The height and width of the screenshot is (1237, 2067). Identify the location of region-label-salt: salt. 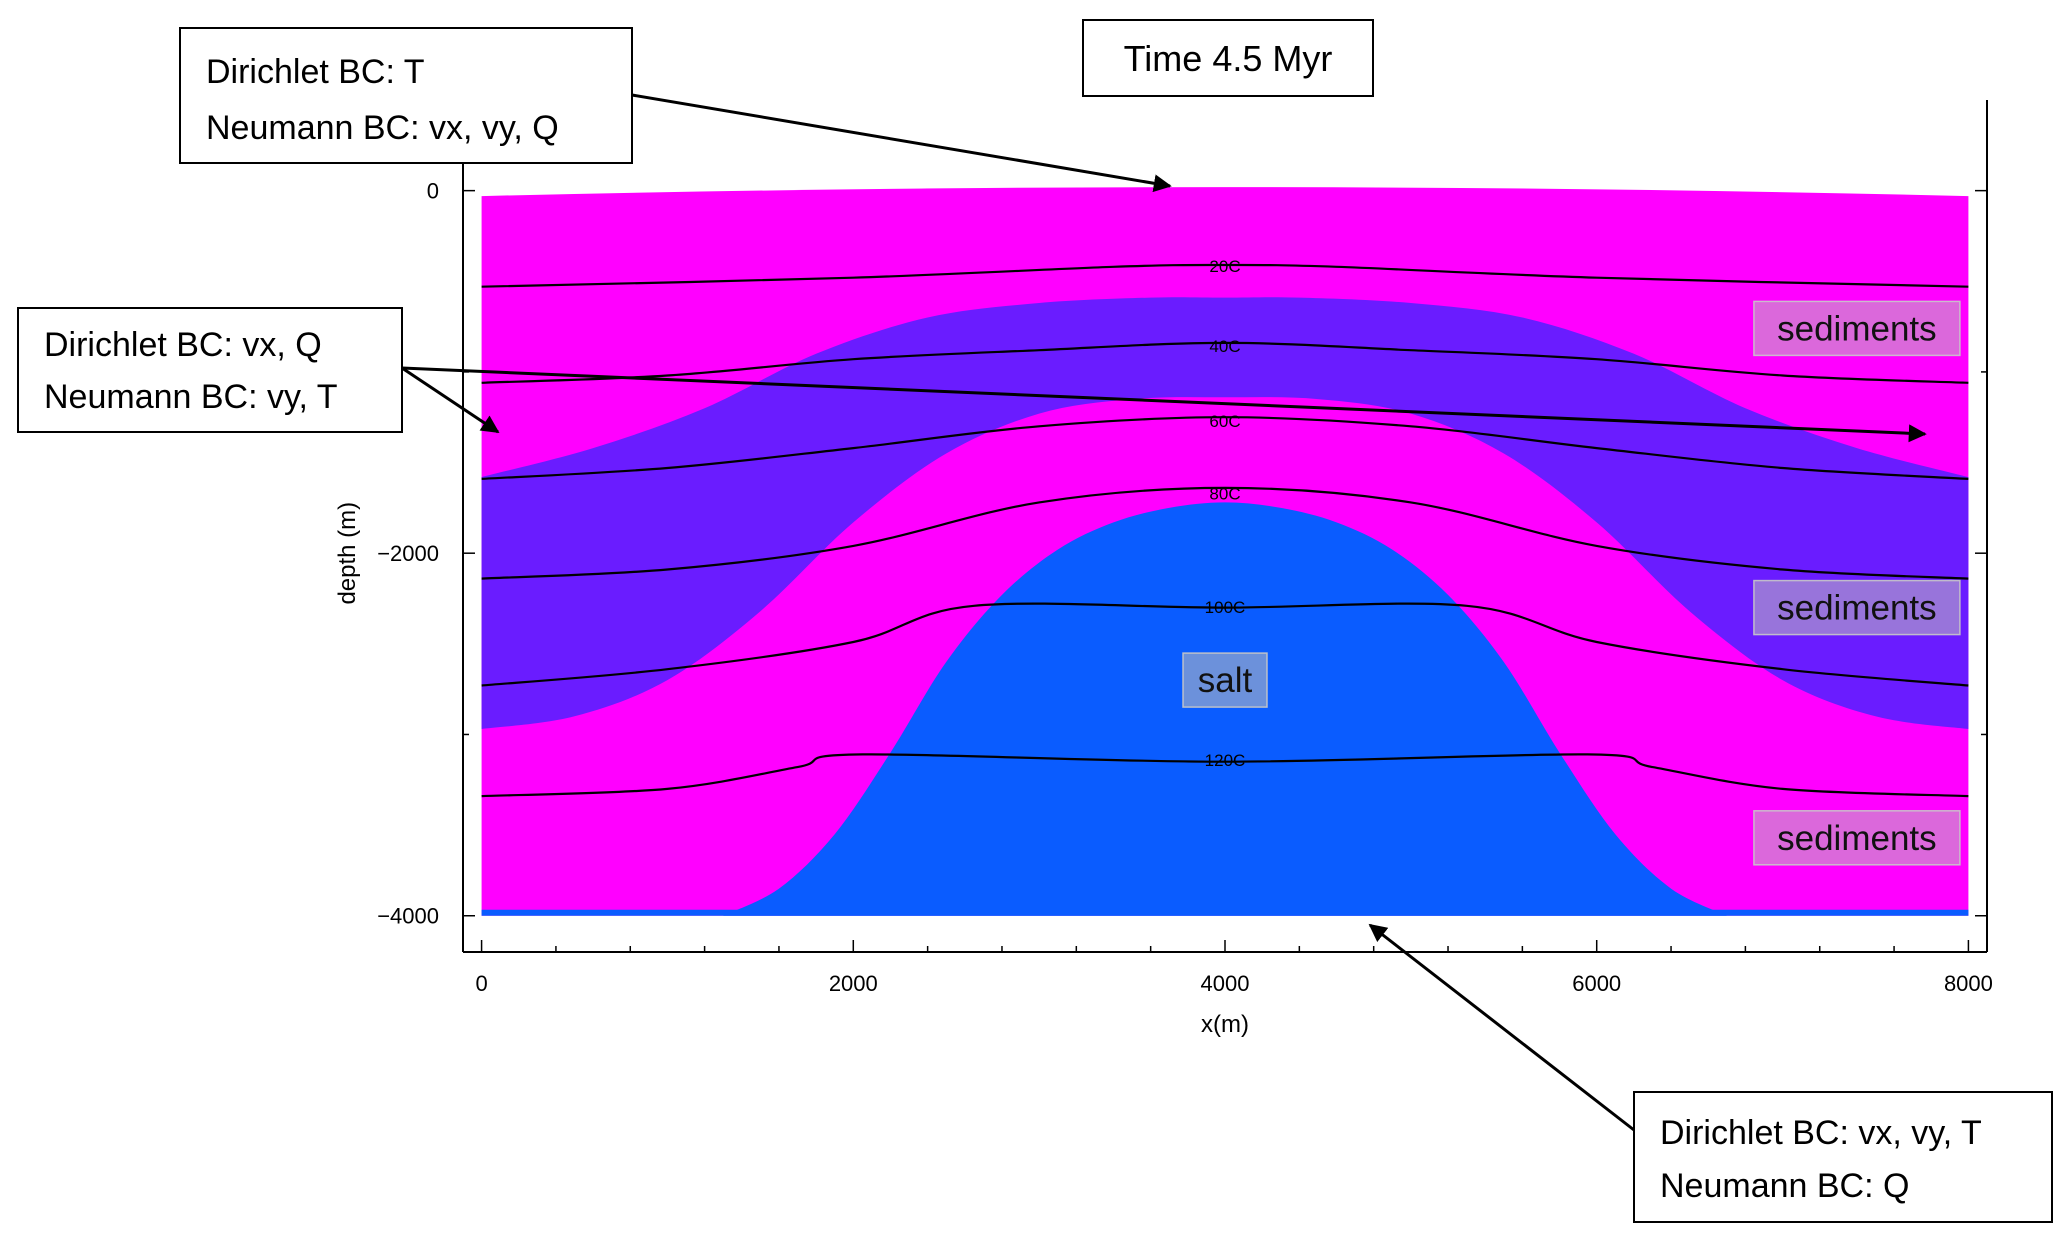
(1225, 680).